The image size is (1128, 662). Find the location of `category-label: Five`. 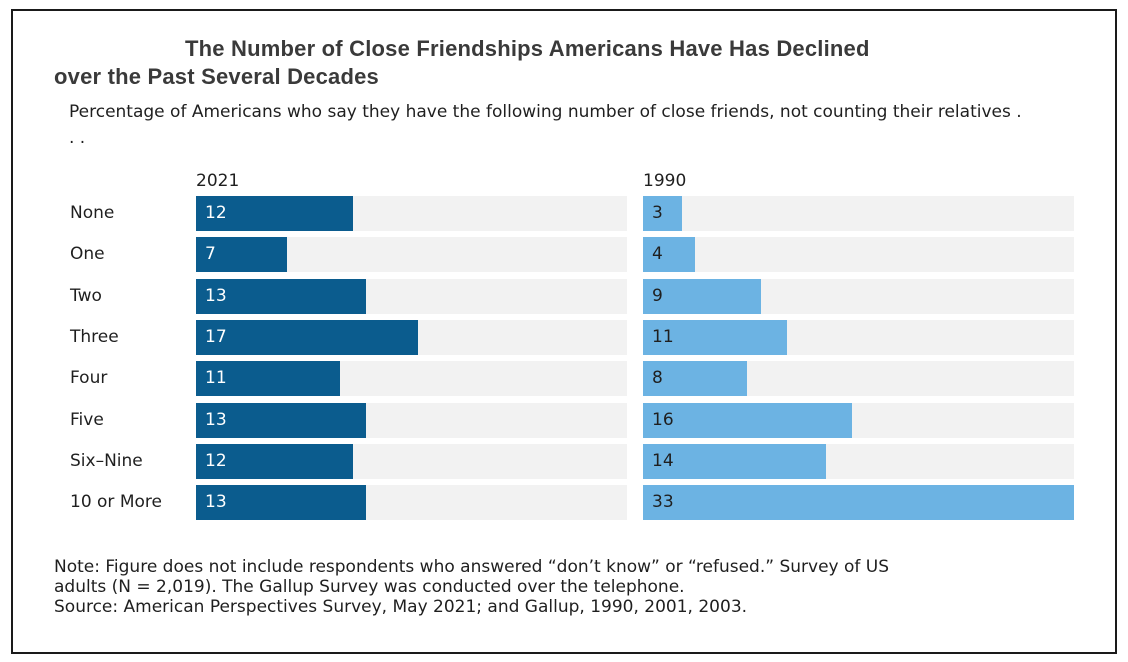

category-label: Five is located at coordinates (87, 419).